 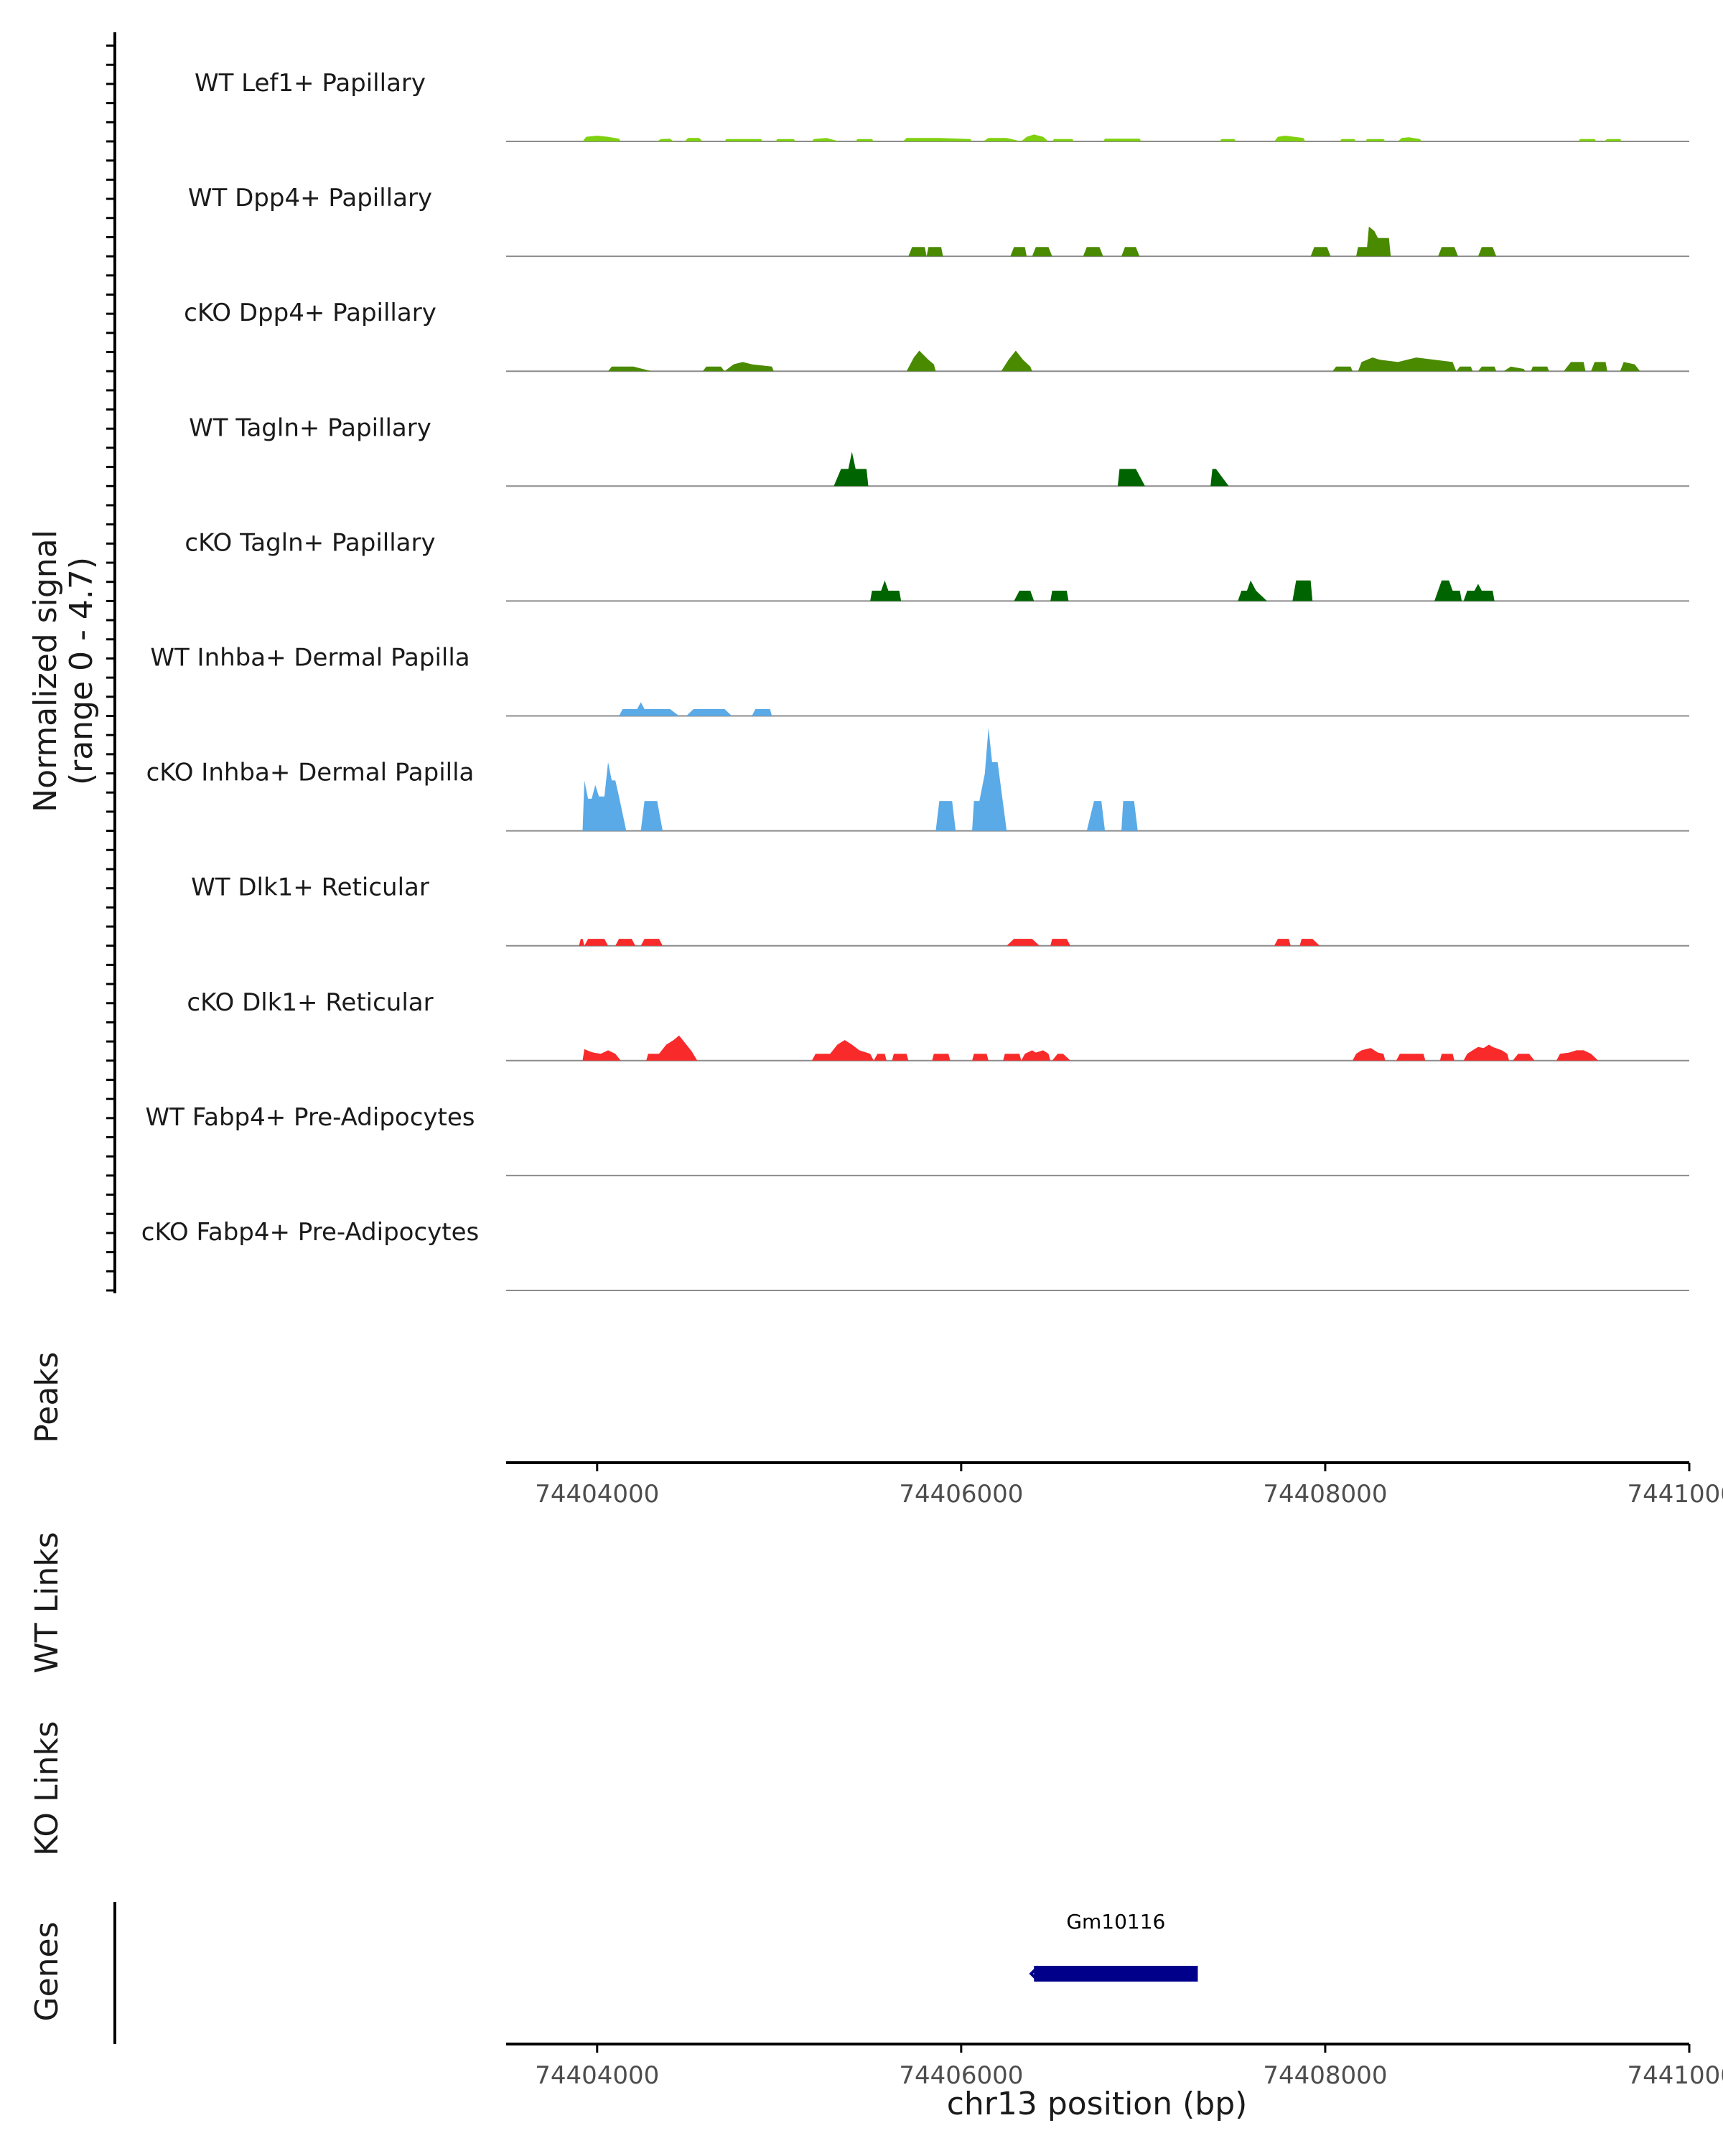 I want to click on peaks-track-label: Peaks, so click(x=47, y=1397).